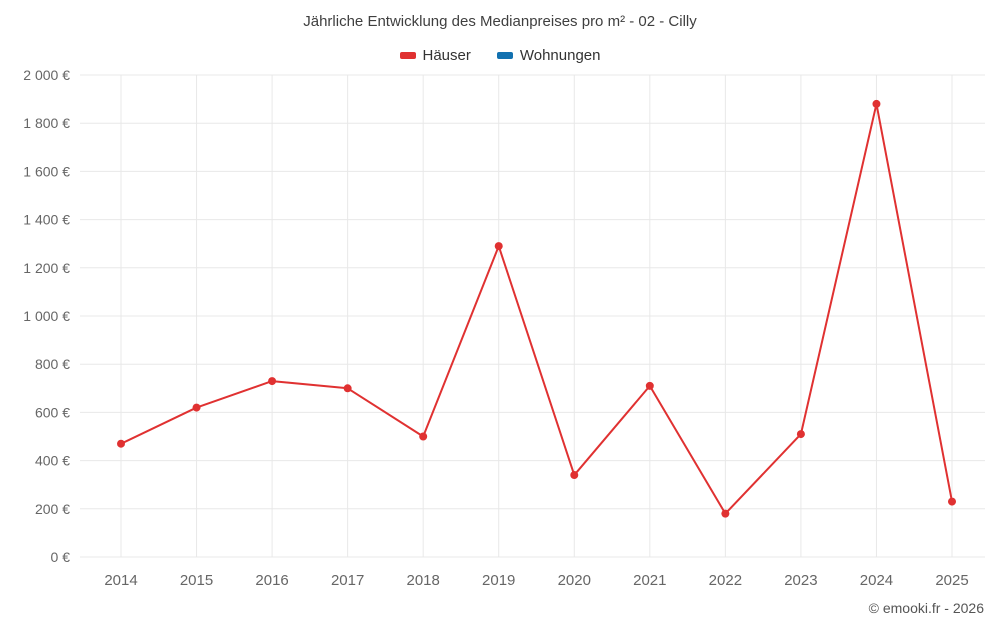 This screenshot has height=625, width=1000. What do you see at coordinates (46, 220) in the screenshot?
I see `y-axis-tick-label: 1 400 €` at bounding box center [46, 220].